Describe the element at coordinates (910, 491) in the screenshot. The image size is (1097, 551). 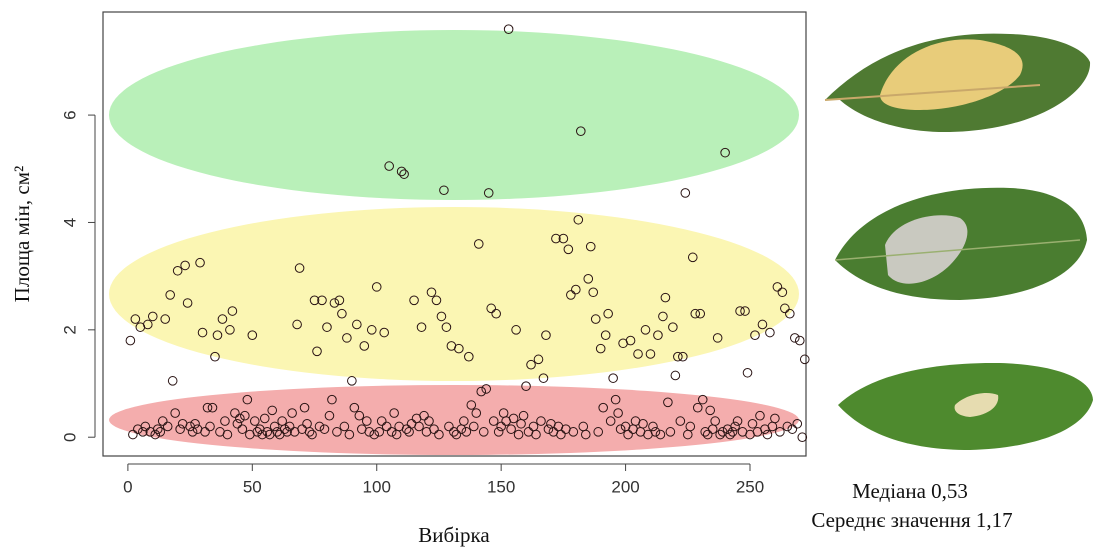
I see `annotation: Медіана 0,53` at that location.